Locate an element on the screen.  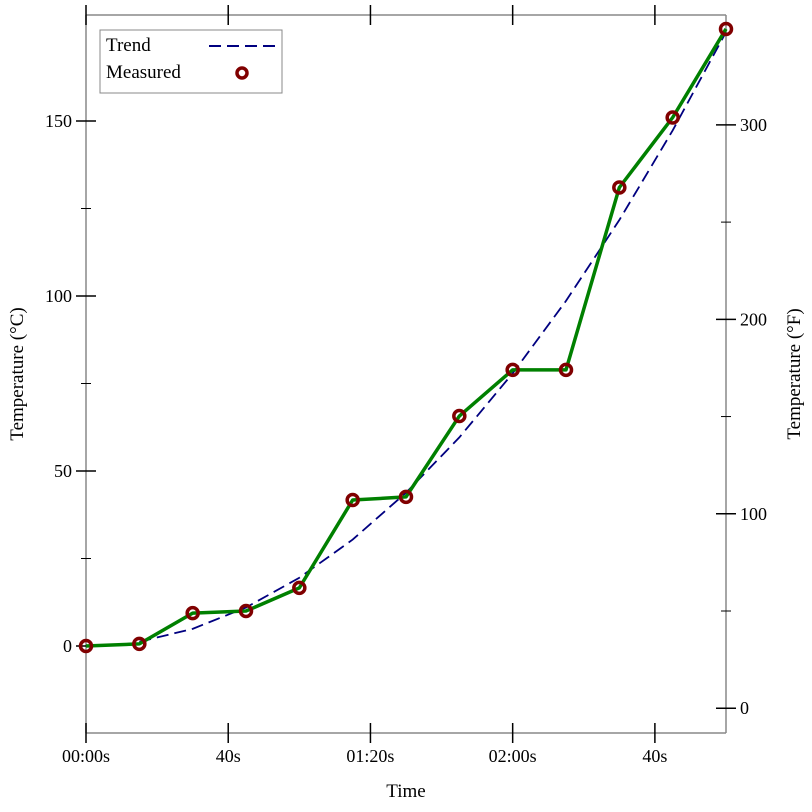
y-tick-label: 50 is located at coordinates (63, 471).